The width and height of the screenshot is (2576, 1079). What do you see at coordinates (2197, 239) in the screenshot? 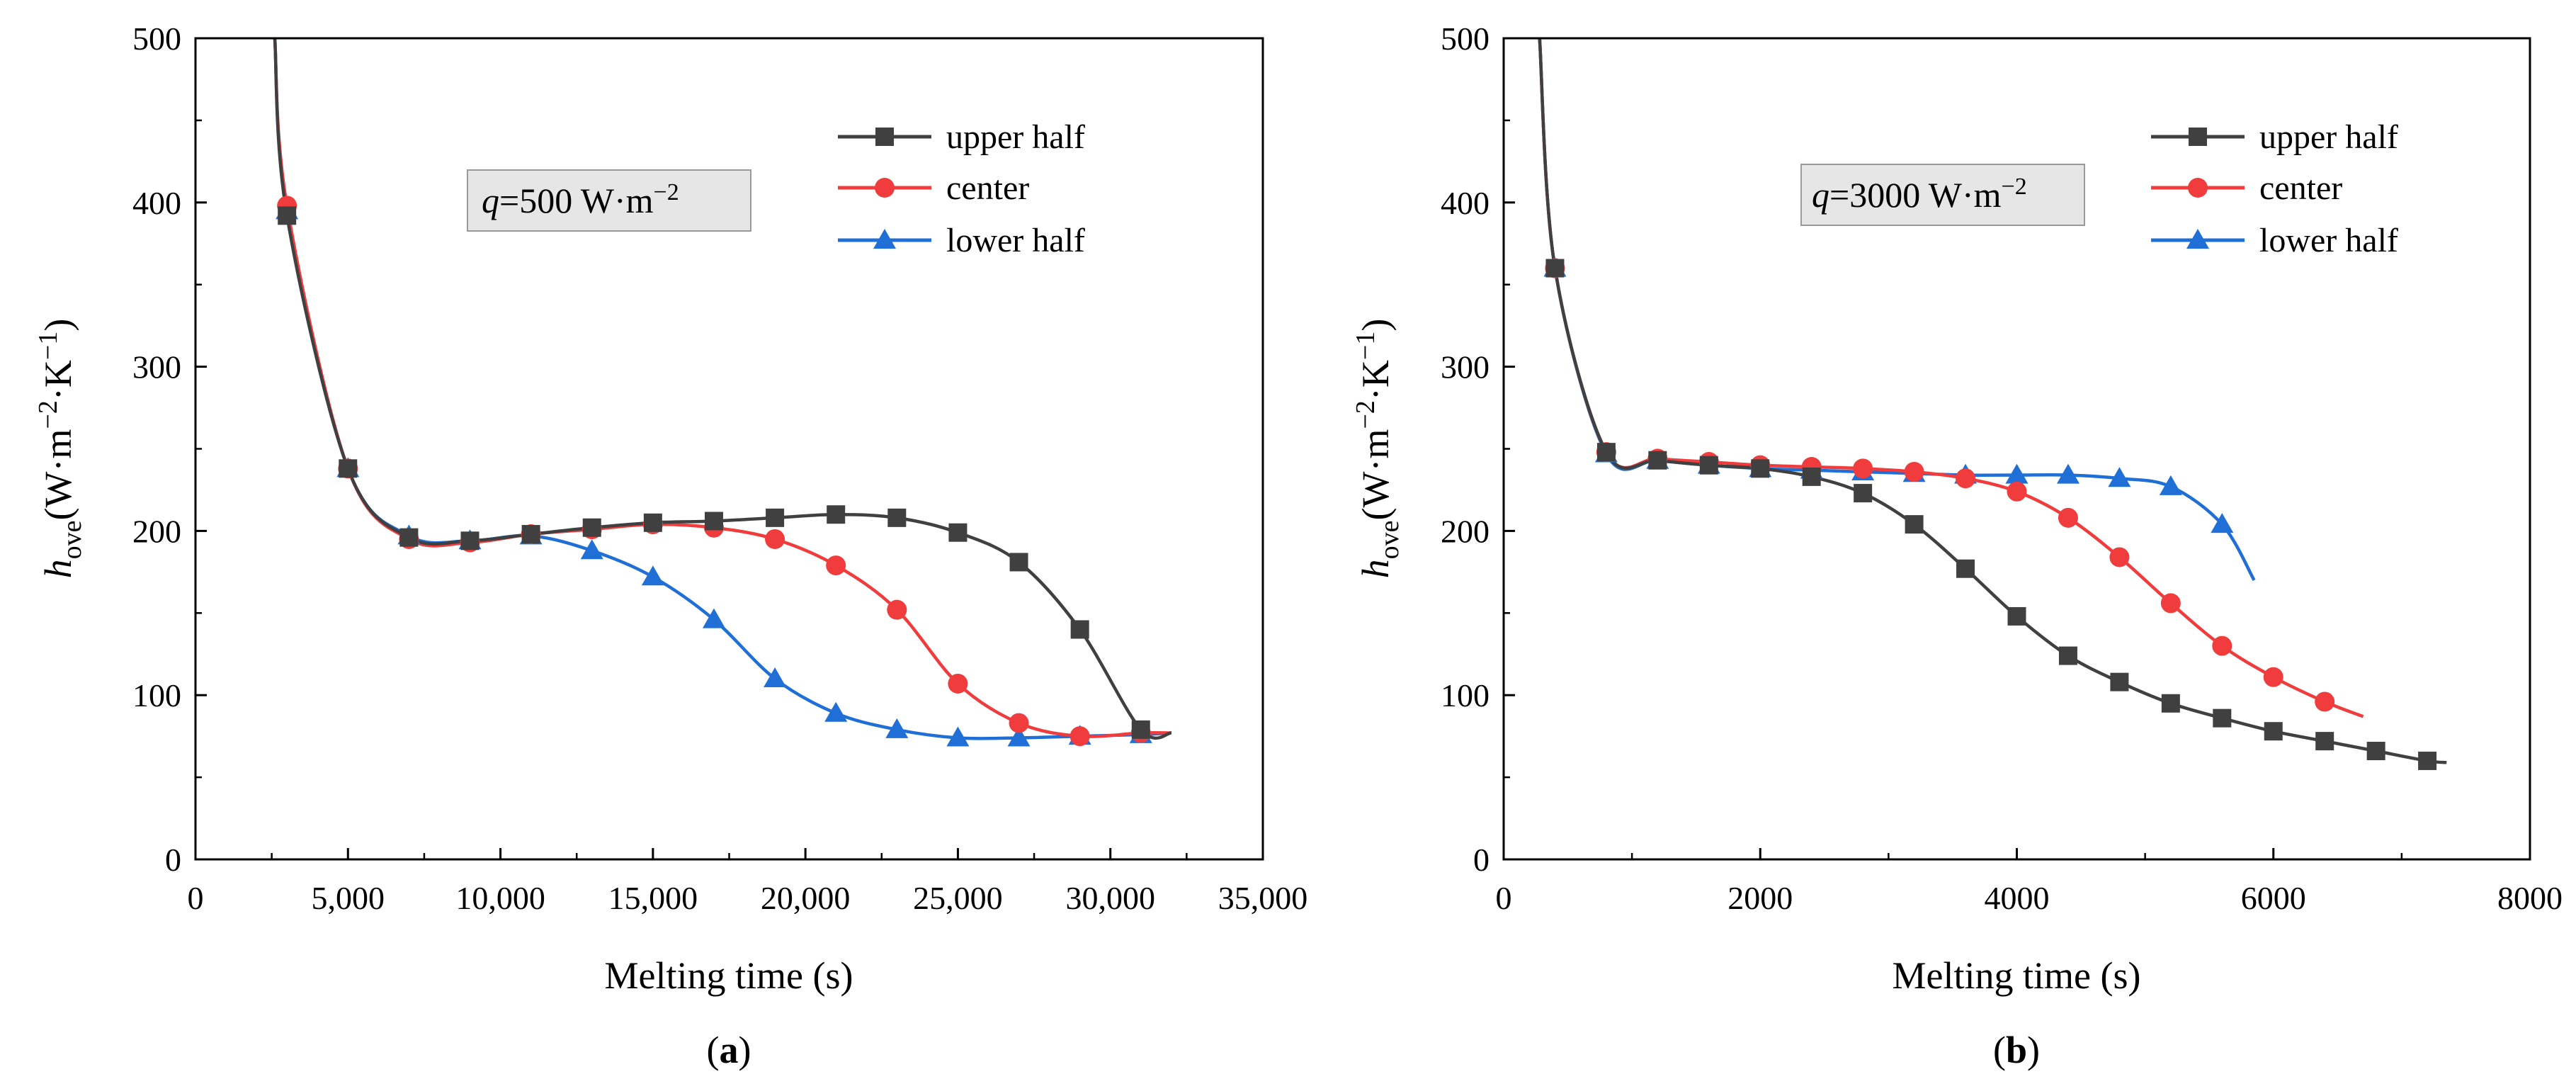
I see `legend-marker-triangle-b` at bounding box center [2197, 239].